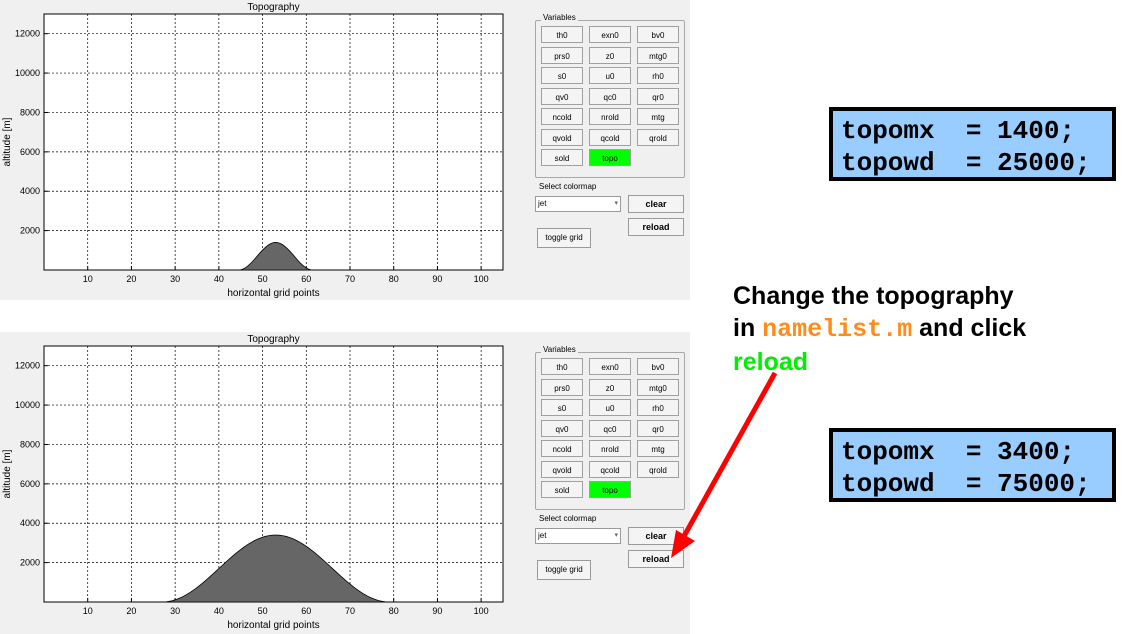 This screenshot has height=634, width=1124. Describe the element at coordinates (273, 293) in the screenshot. I see `x-axis-label: horizontal grid points` at that location.